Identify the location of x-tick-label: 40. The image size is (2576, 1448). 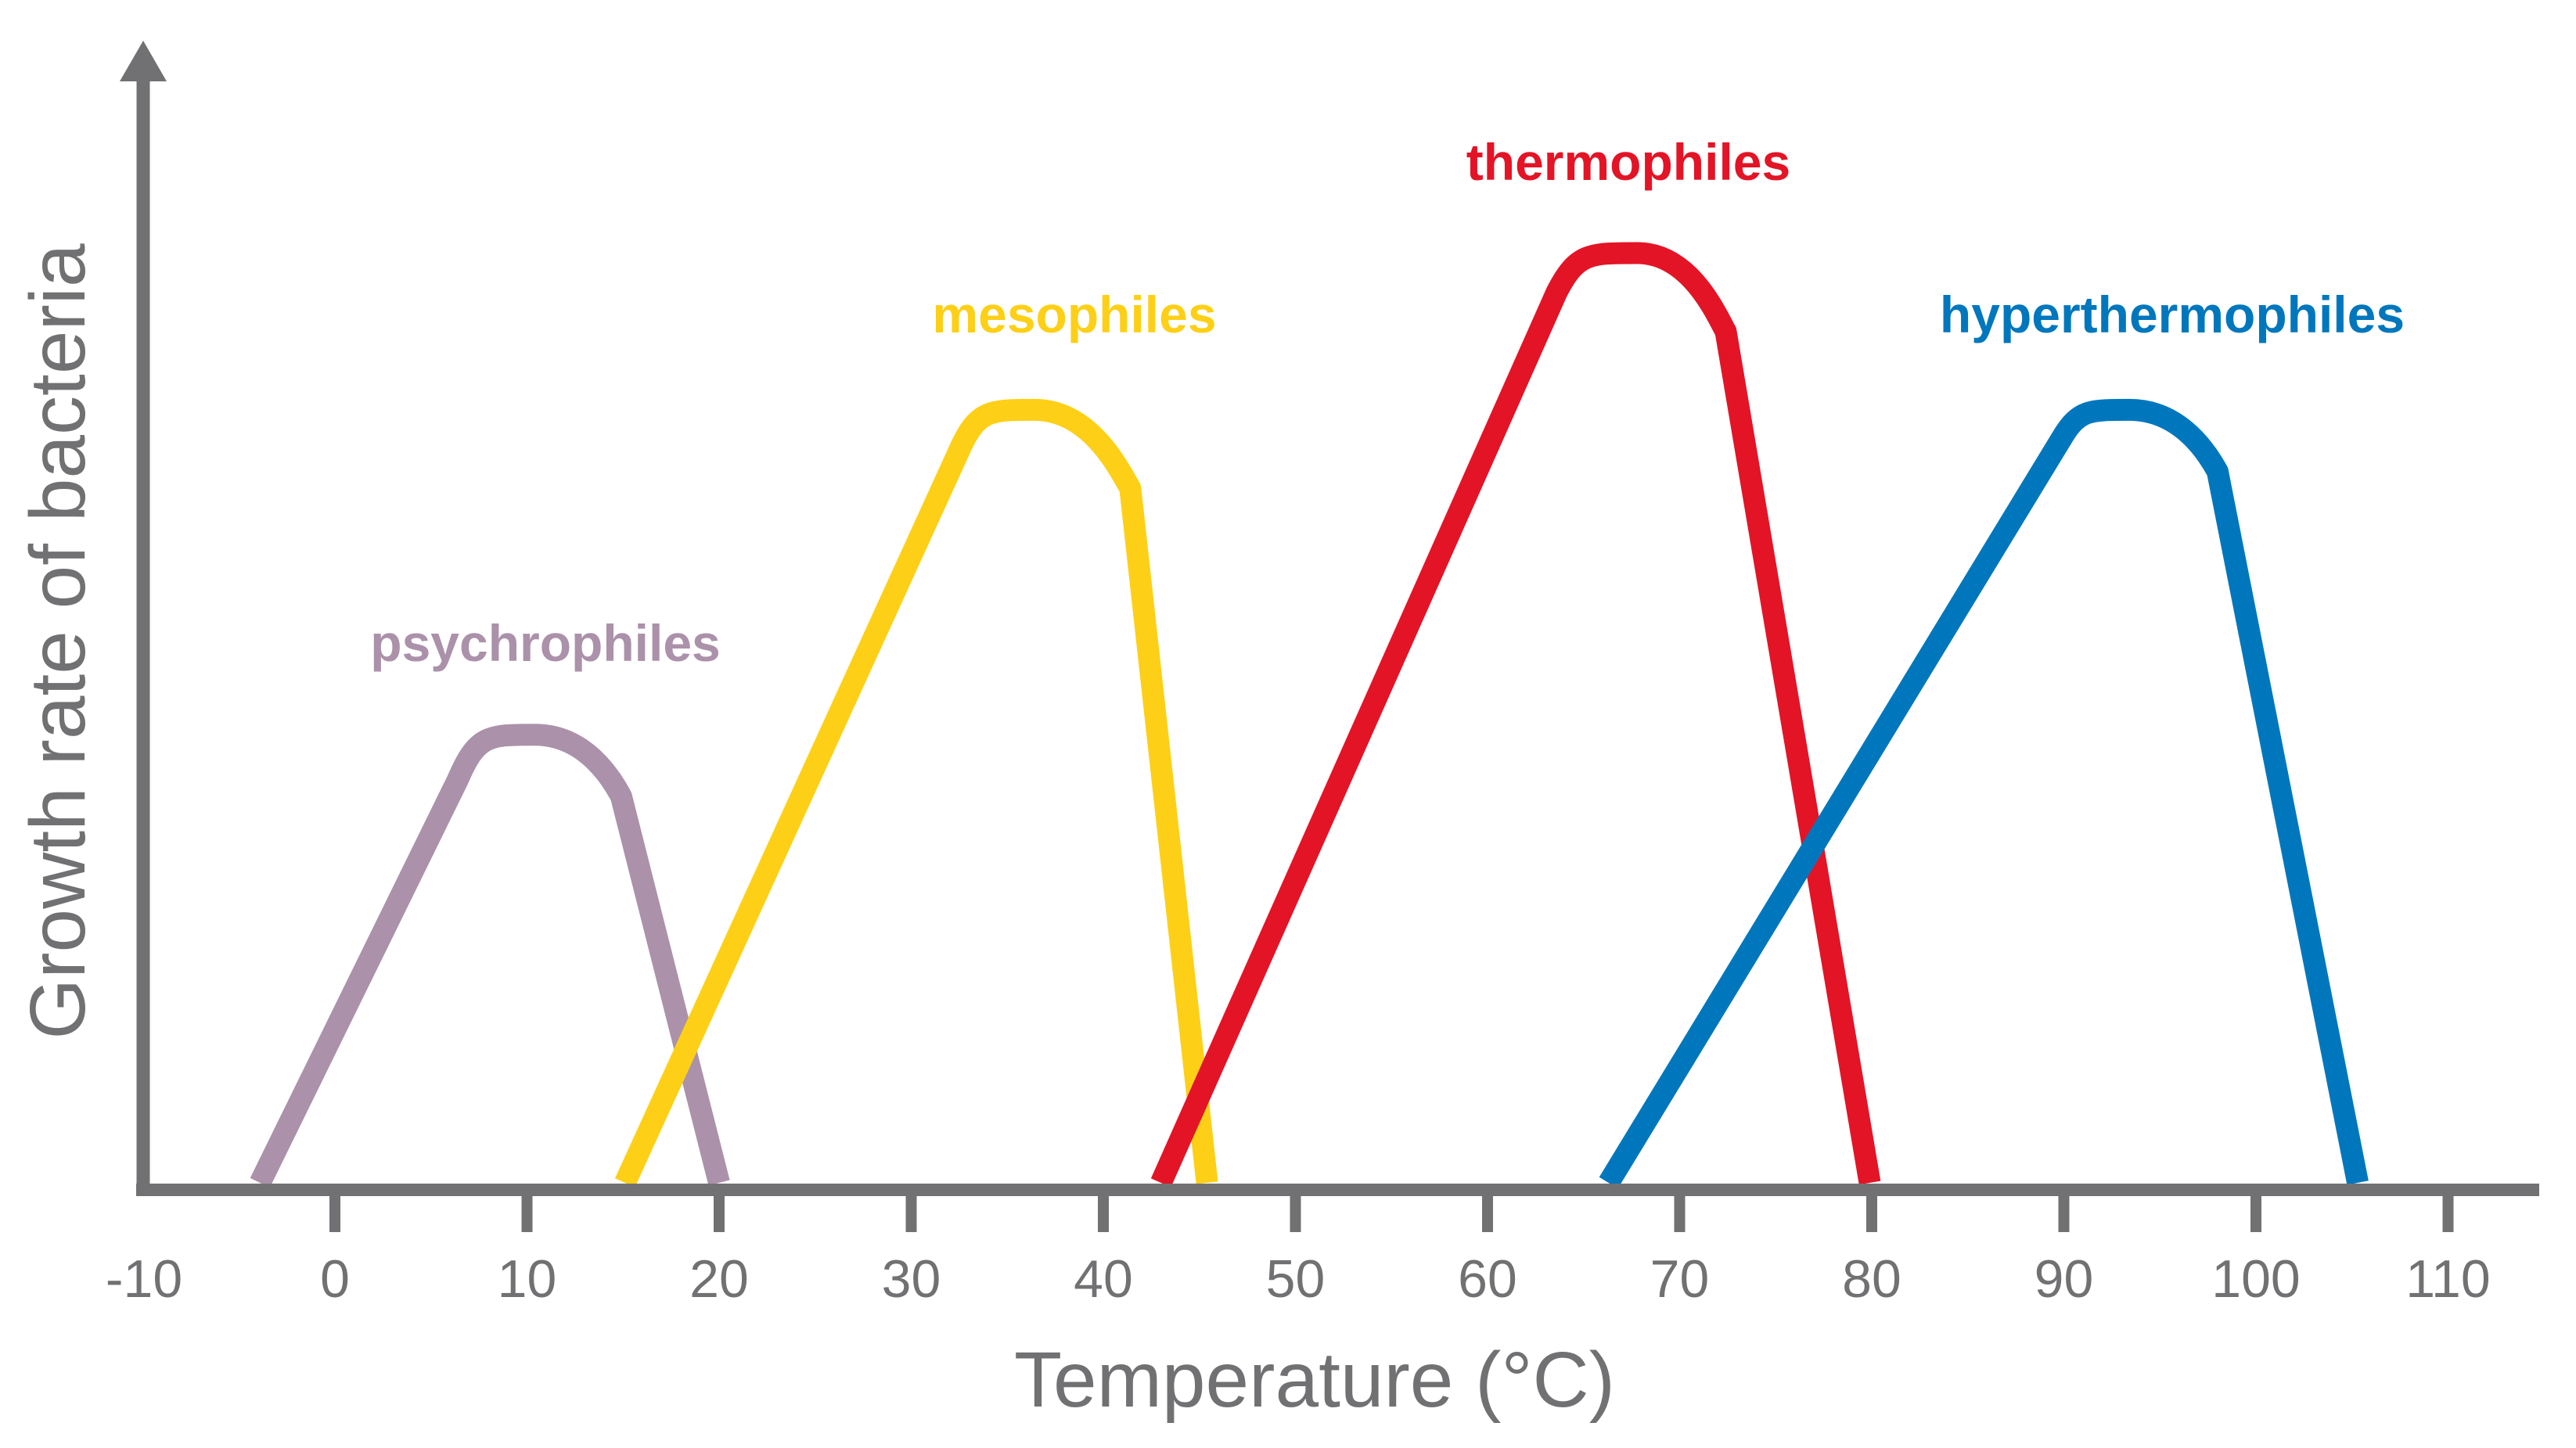
(1104, 1279).